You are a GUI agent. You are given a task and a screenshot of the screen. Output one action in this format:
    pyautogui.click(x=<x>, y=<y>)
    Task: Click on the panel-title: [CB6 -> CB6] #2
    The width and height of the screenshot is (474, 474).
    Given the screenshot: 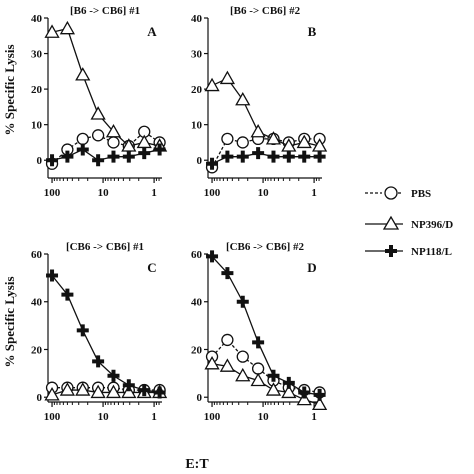 What is the action you would take?
    pyautogui.click(x=265, y=247)
    